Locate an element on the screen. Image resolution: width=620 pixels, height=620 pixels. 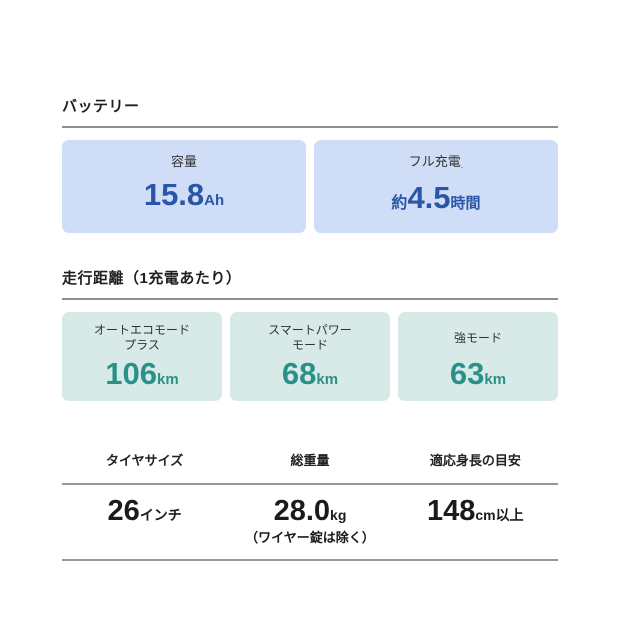
range-auto-eco-unit: km is located at coordinates (168, 379).